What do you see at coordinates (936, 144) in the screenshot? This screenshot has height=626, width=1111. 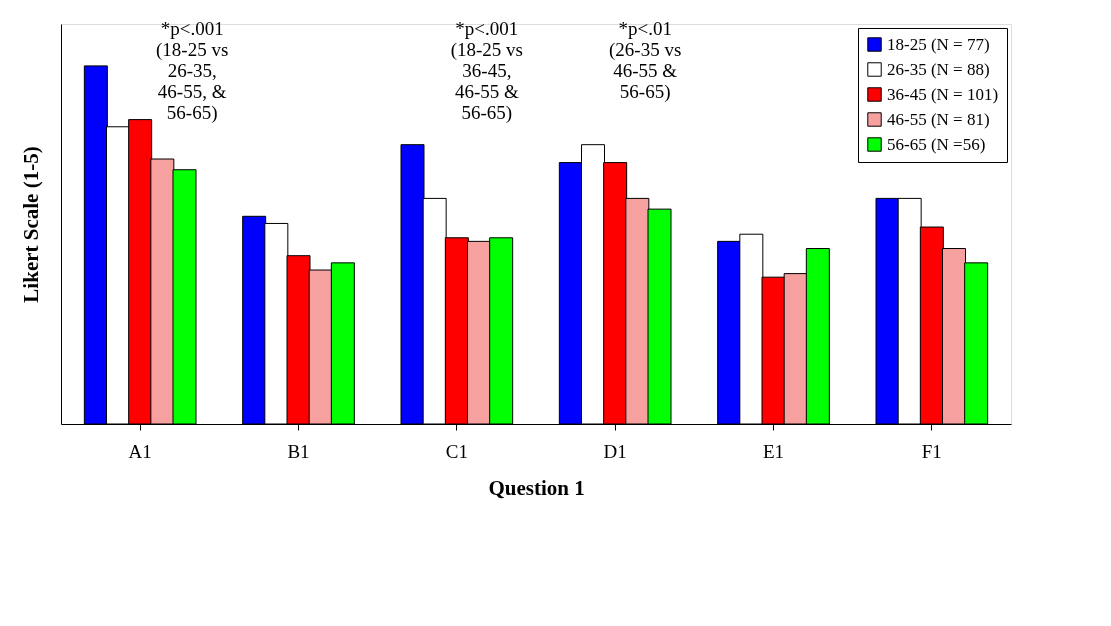 I see `legend-label: 56-65 (N =56)` at bounding box center [936, 144].